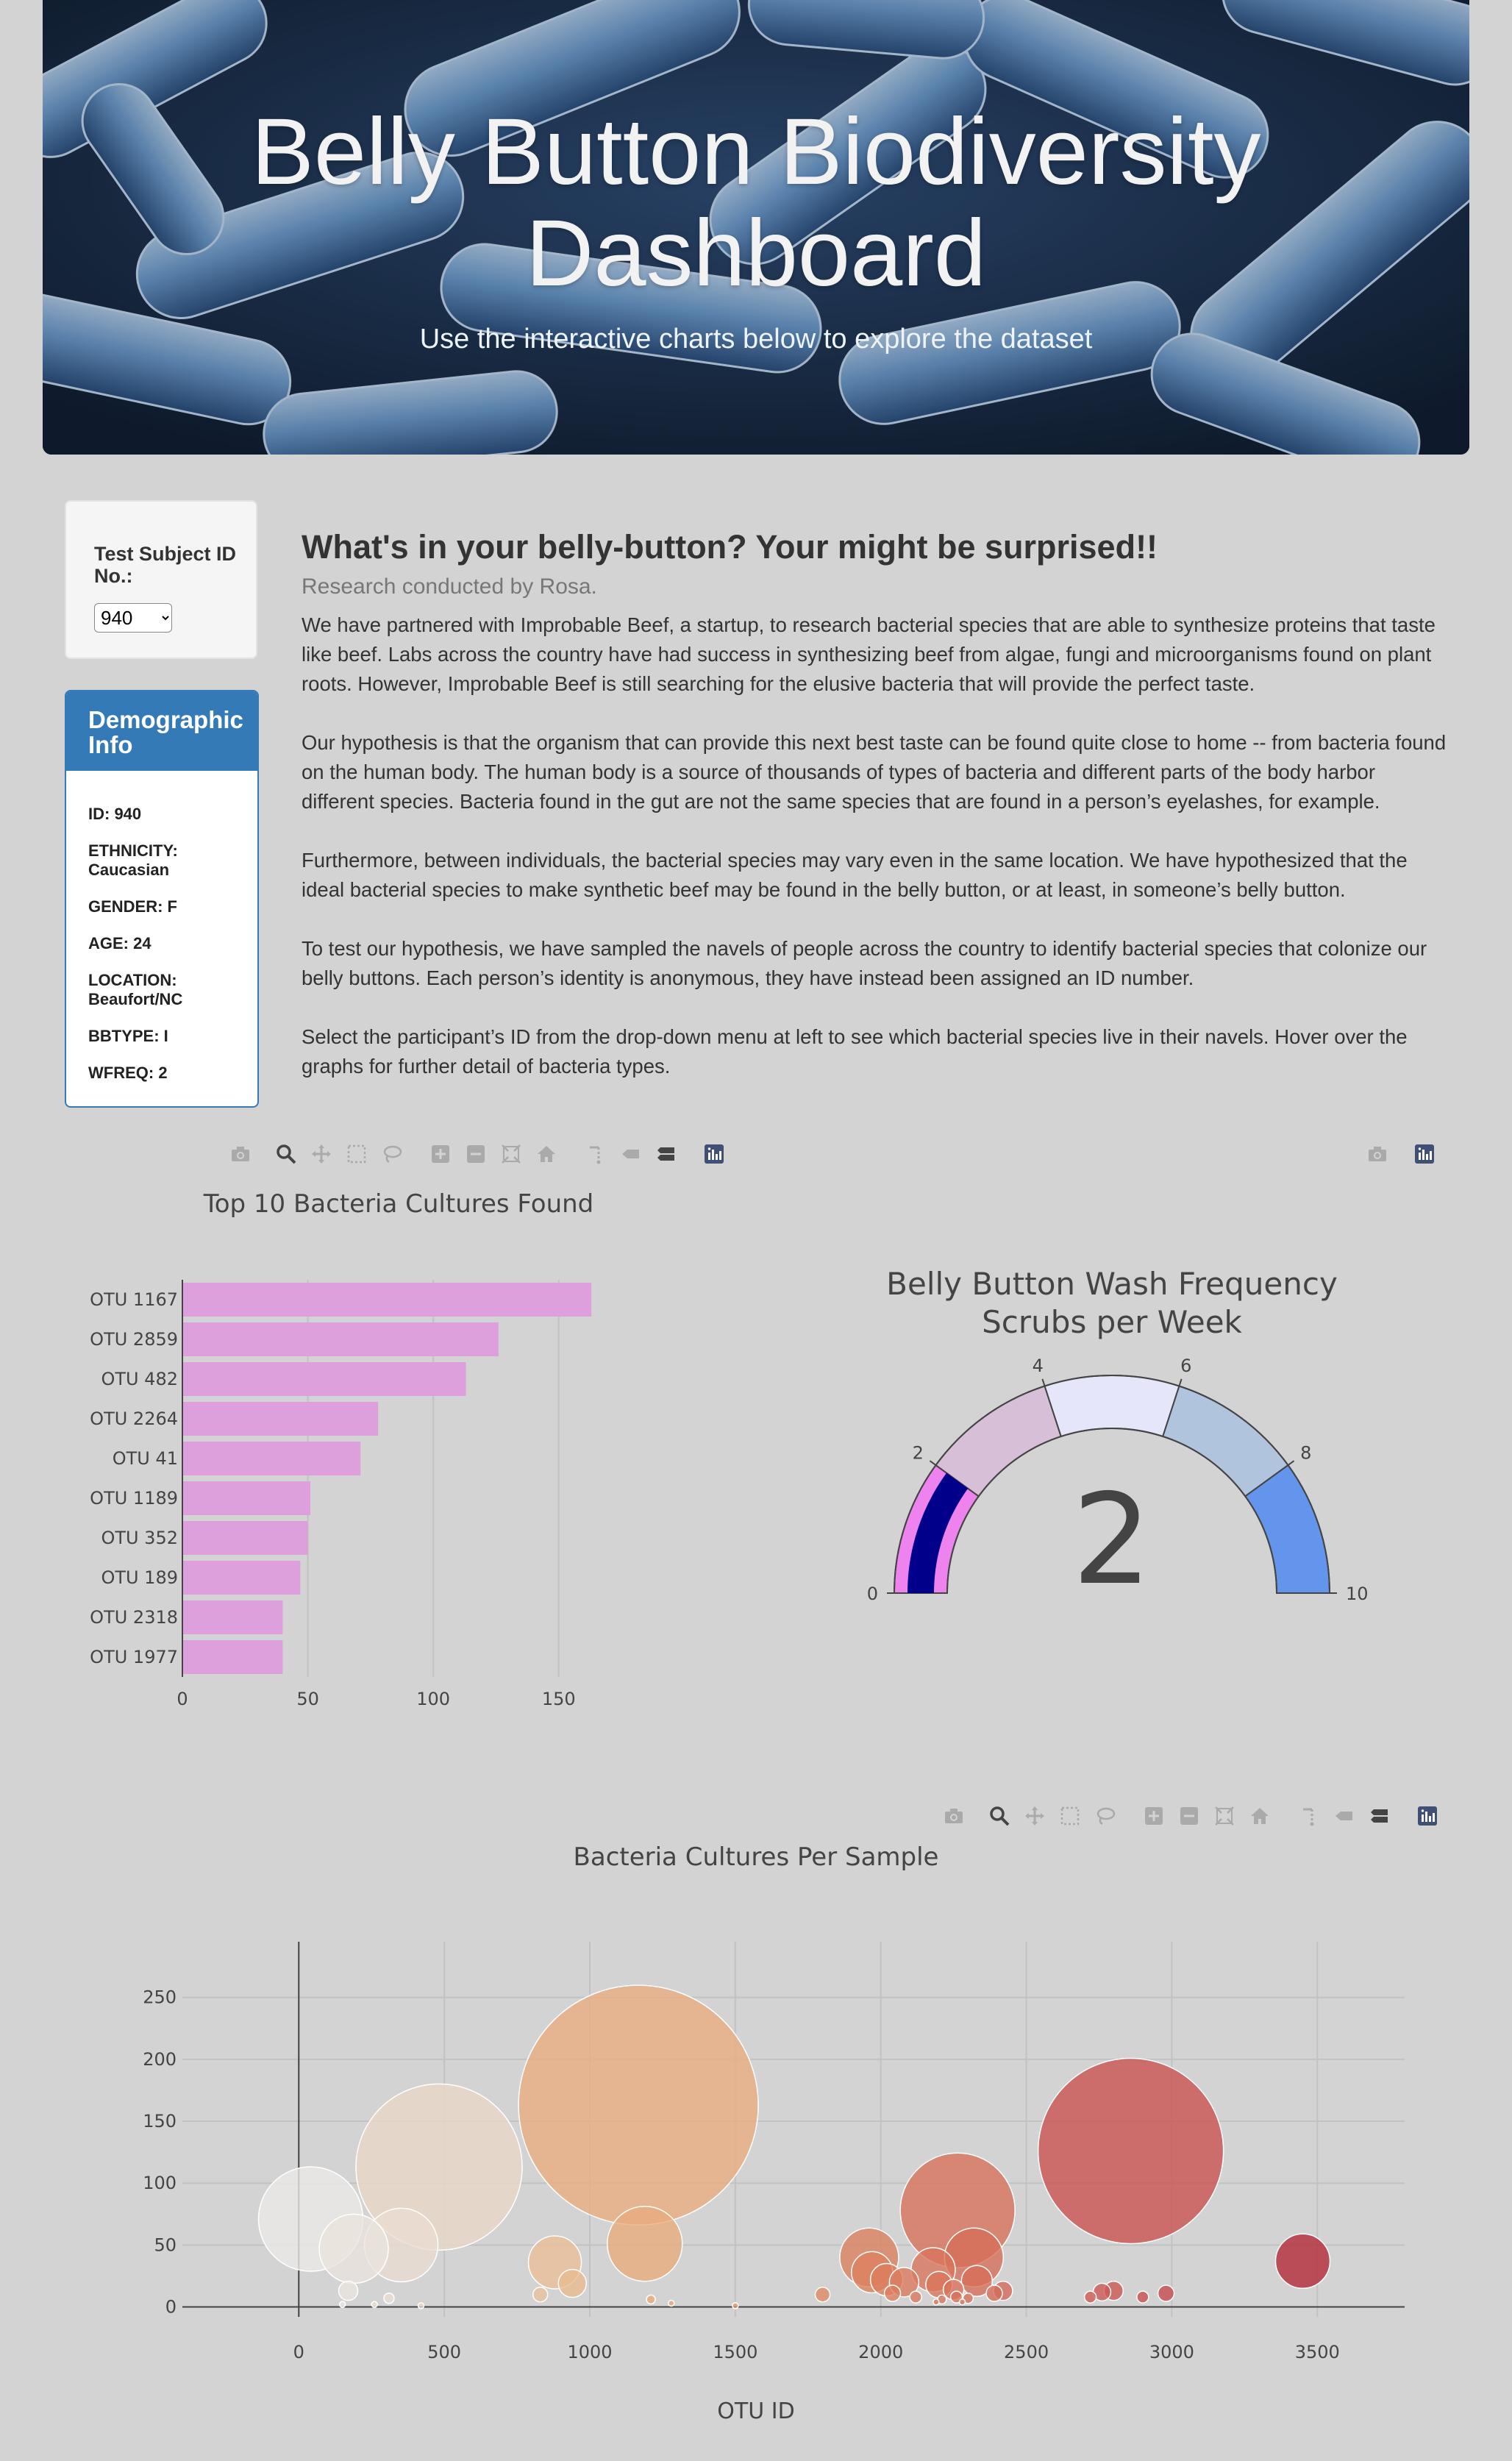 The image size is (1512, 2461). I want to click on article-byline: Research conducted by Rosa., so click(450, 586).